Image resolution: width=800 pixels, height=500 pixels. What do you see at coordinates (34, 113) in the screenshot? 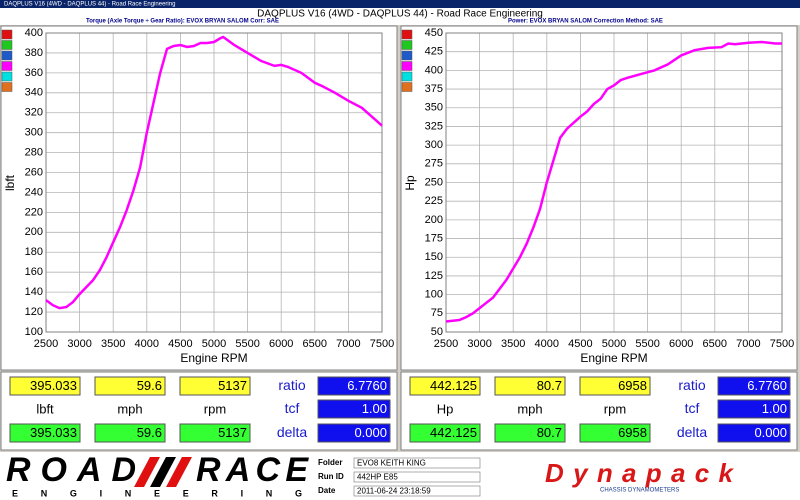
I see `y-tick-label: 320` at bounding box center [34, 113].